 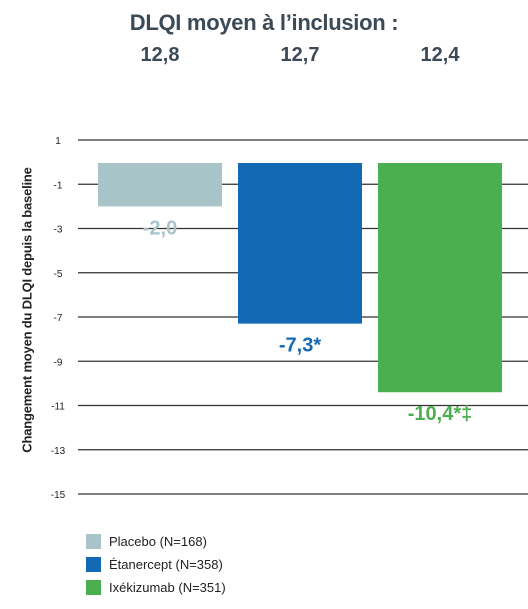 What do you see at coordinates (167, 587) in the screenshot?
I see `legend-label-ixekizumab: Ixékizumab (N=351)` at bounding box center [167, 587].